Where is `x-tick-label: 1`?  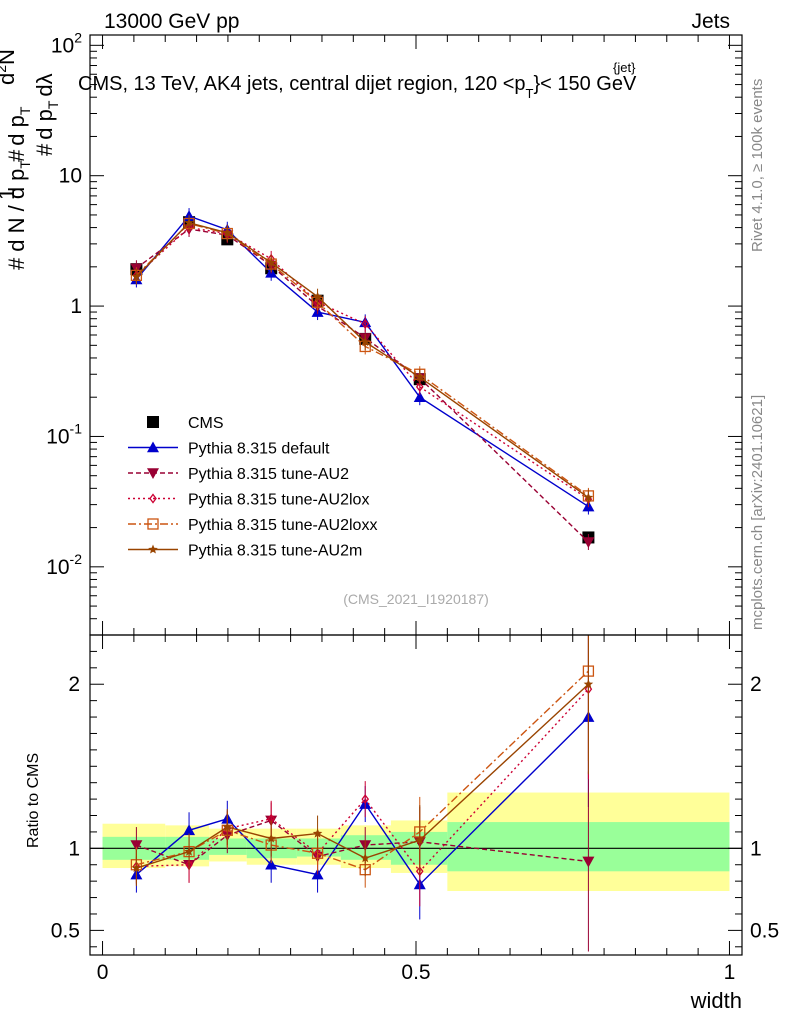
x-tick-label: 1 is located at coordinates (730, 972).